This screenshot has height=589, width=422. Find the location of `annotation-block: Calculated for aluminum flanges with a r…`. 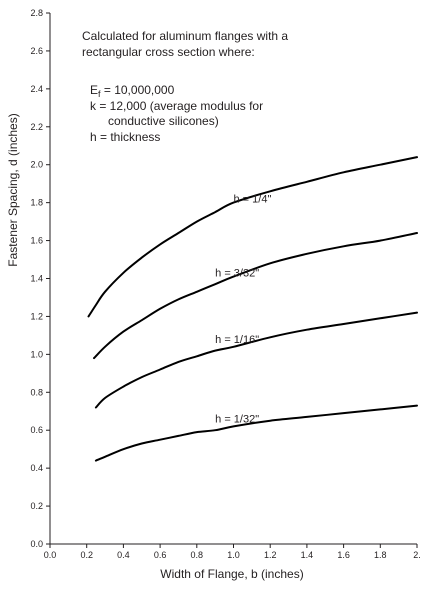

annotation-block: Calculated for aluminum flanges with a r… is located at coordinates (185, 86).